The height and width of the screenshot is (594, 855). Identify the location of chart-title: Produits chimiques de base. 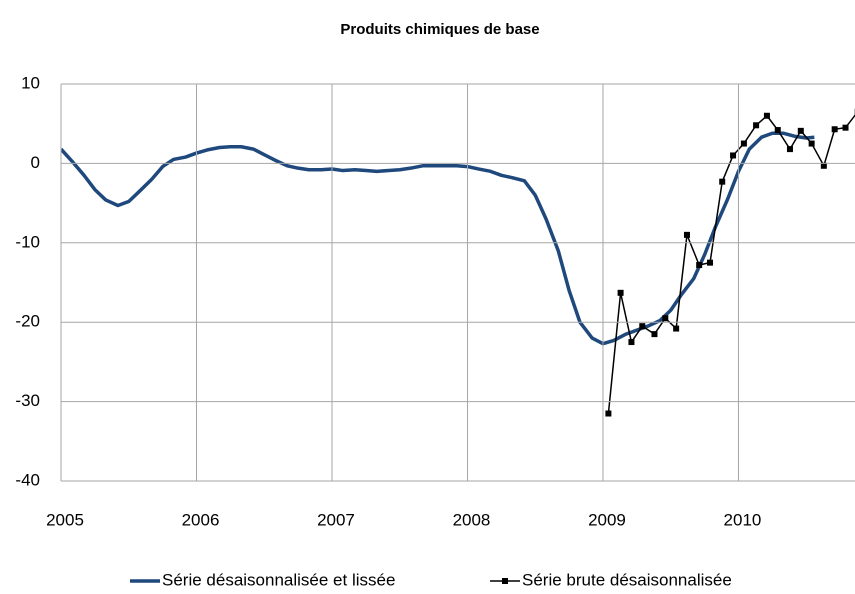
(439, 29).